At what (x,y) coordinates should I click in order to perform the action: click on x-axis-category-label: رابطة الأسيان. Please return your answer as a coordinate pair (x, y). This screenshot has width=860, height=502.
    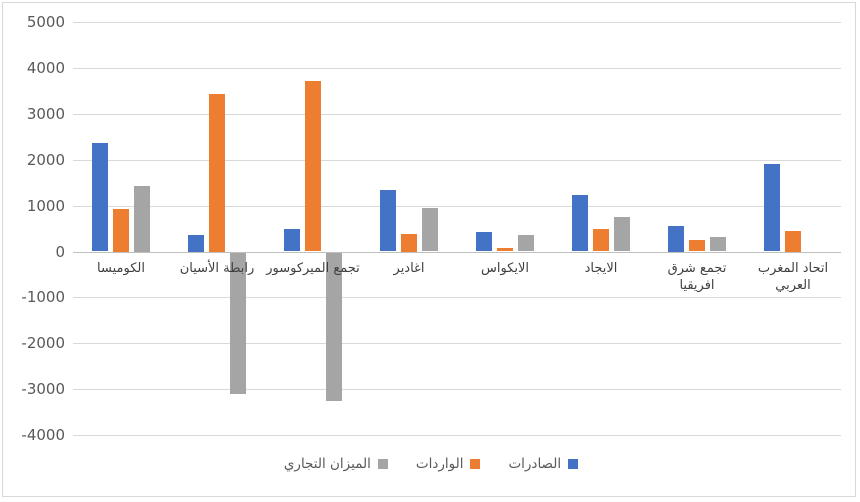
    Looking at the image, I should click on (217, 268).